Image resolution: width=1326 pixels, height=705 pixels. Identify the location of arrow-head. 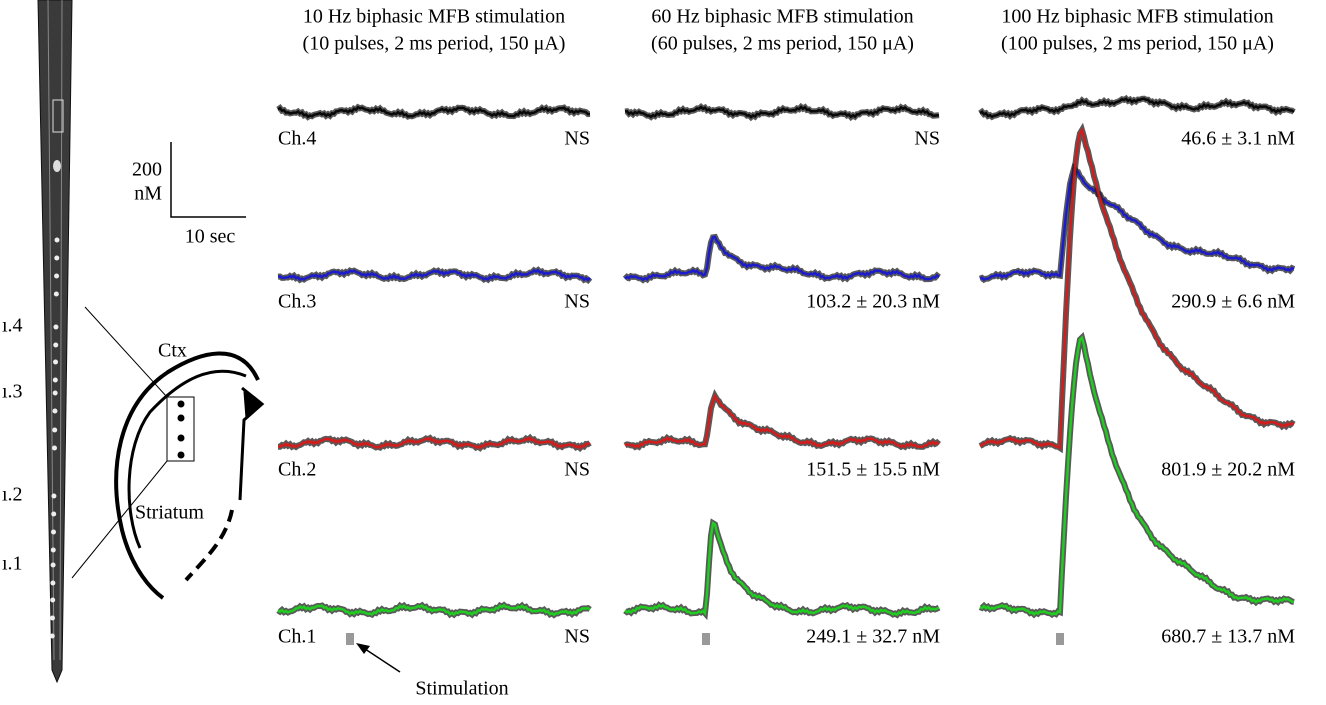
(363, 648).